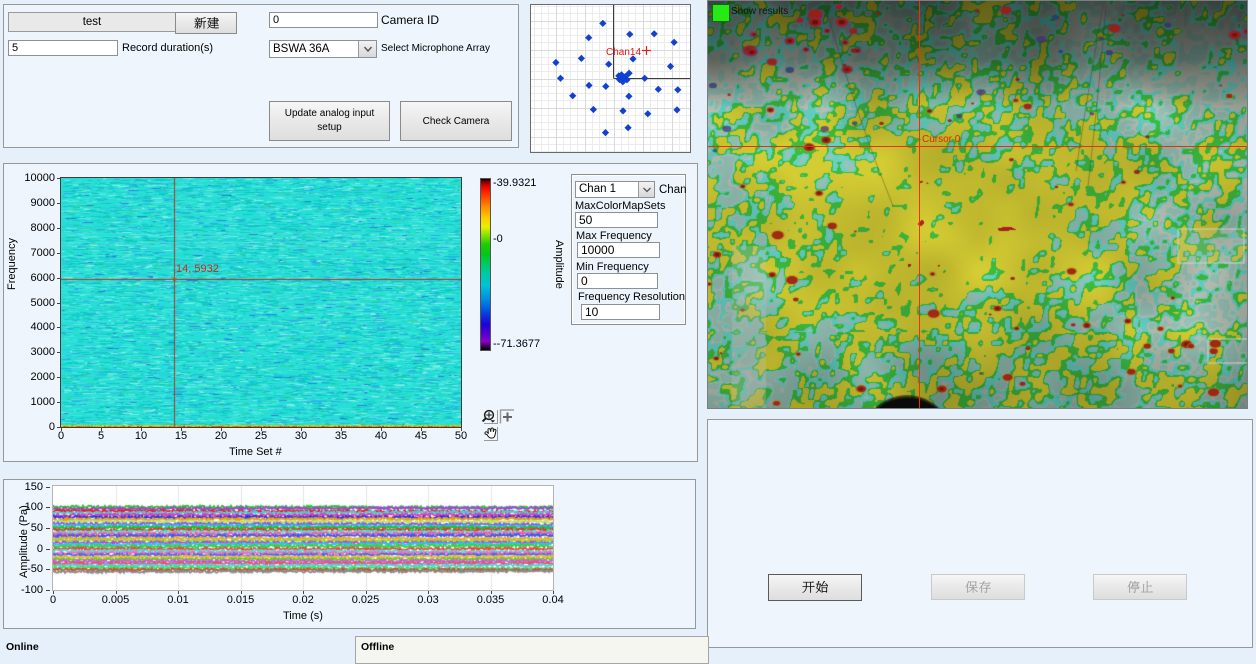  I want to click on svg-text: Chan14, so click(623, 52).